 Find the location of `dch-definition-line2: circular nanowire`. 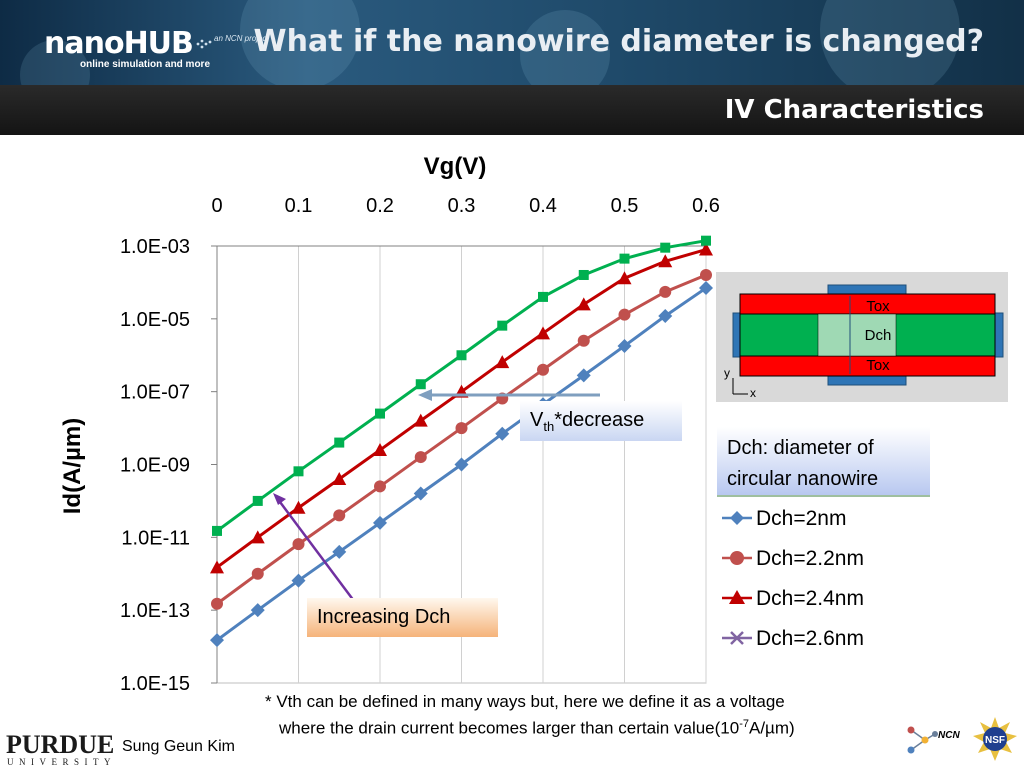

dch-definition-line2: circular nanowire is located at coordinates (803, 479).